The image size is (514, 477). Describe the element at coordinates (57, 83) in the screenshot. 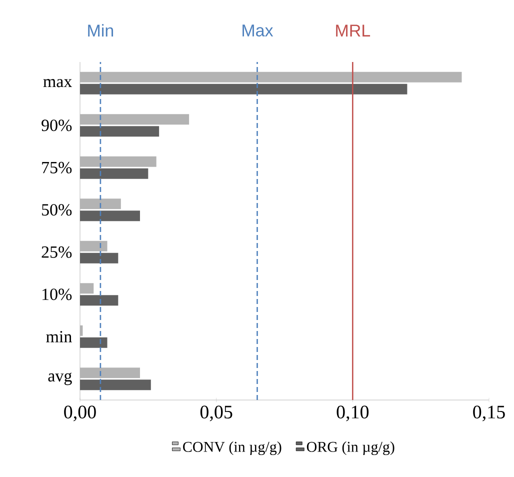

I see `y-tick-label: max` at that location.